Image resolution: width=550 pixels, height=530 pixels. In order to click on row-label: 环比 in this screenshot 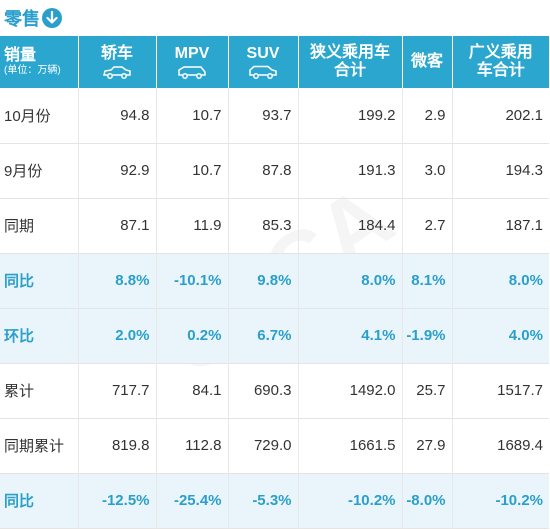, I will do `click(19, 336)`.